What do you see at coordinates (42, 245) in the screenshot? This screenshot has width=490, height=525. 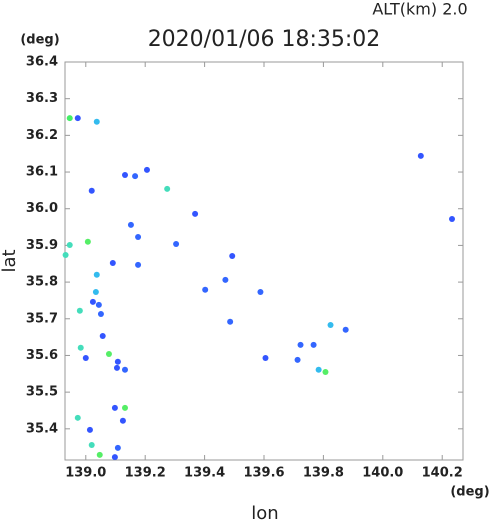 I see `y-tick-label: 35.9` at bounding box center [42, 245].